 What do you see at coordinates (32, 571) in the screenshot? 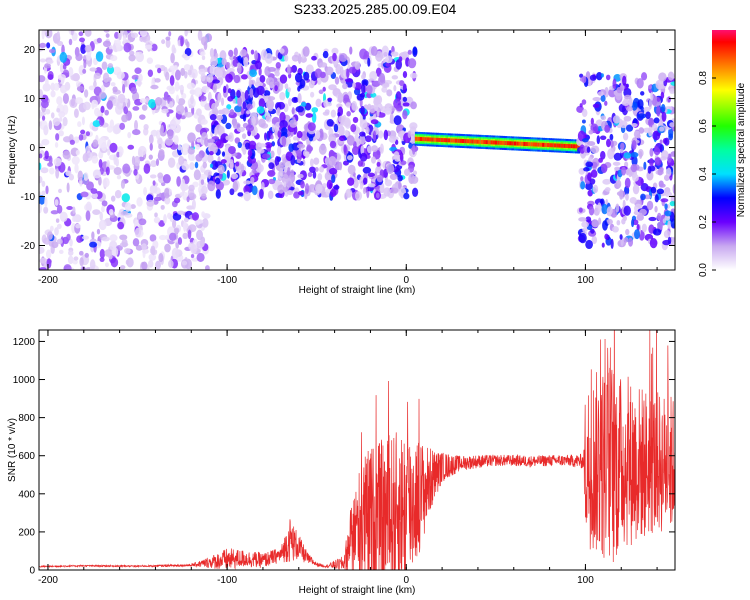
I see `y-tick-label: 0` at bounding box center [32, 571].